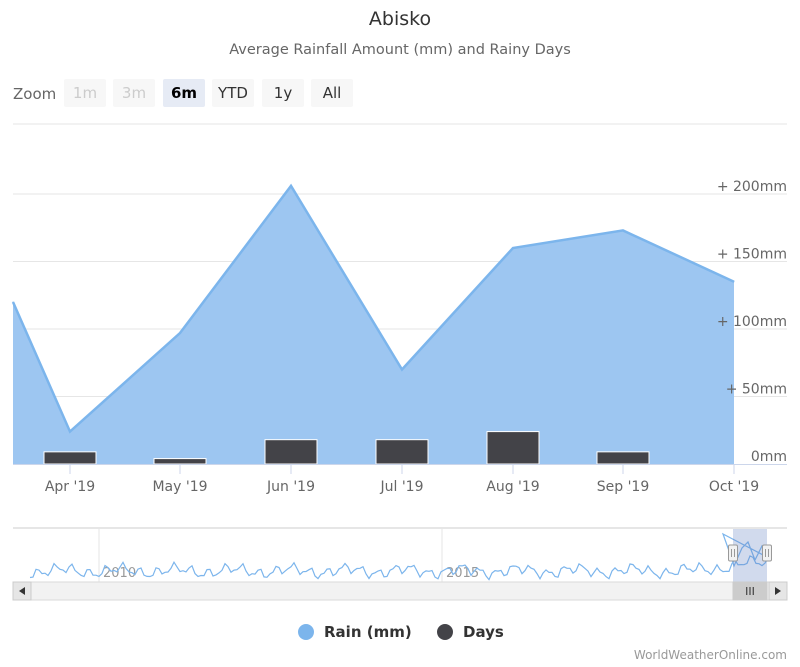 The width and height of the screenshot is (800, 667). I want to click on legend-item-rain: Rain (mm), so click(355, 632).